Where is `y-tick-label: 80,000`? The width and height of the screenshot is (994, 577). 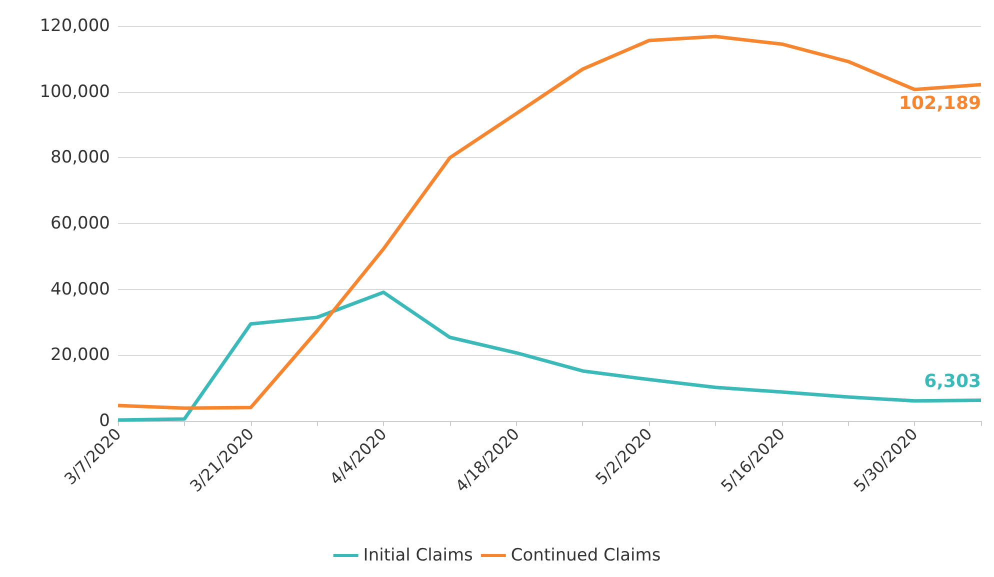 y-tick-label: 80,000 is located at coordinates (80, 158).